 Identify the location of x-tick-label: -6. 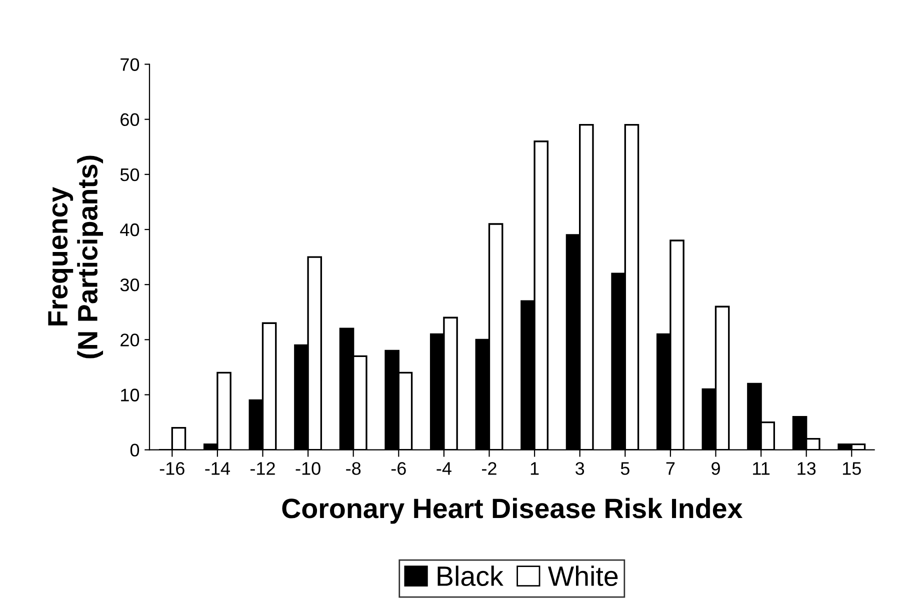
(398, 468).